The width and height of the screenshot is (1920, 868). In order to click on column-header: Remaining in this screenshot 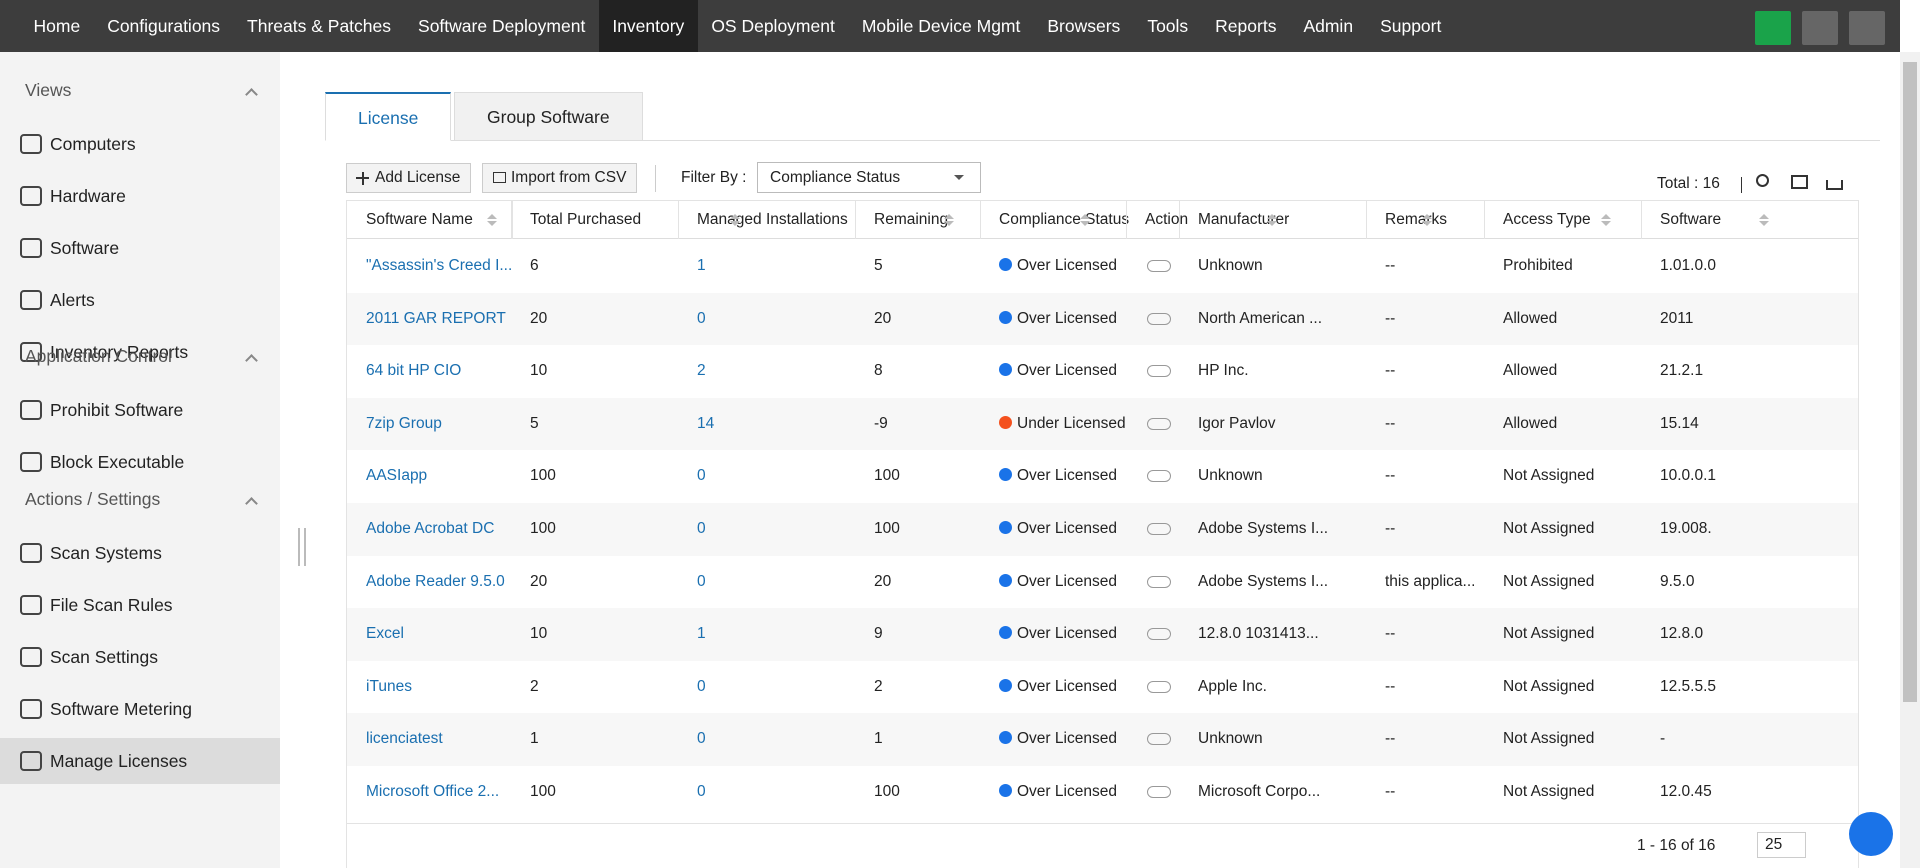, I will do `click(911, 219)`.